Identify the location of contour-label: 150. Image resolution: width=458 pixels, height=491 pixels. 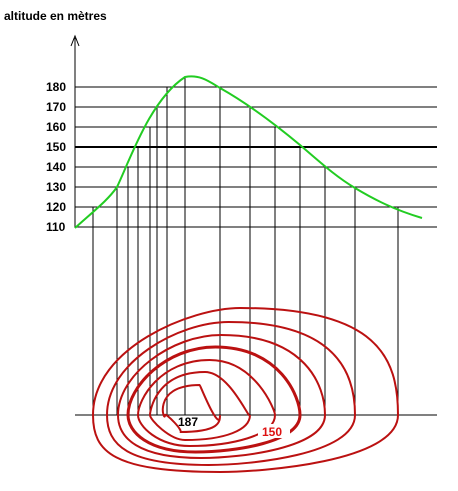
(272, 432).